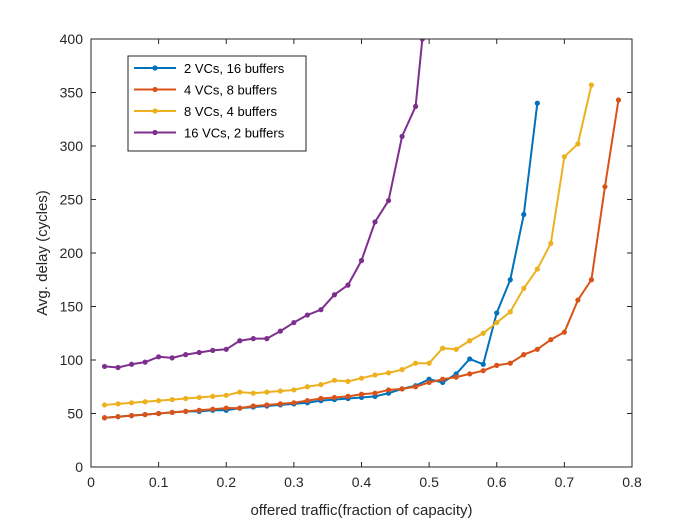  What do you see at coordinates (230, 90) in the screenshot?
I see `legend-label: 4 VCs, 8 buffers` at bounding box center [230, 90].